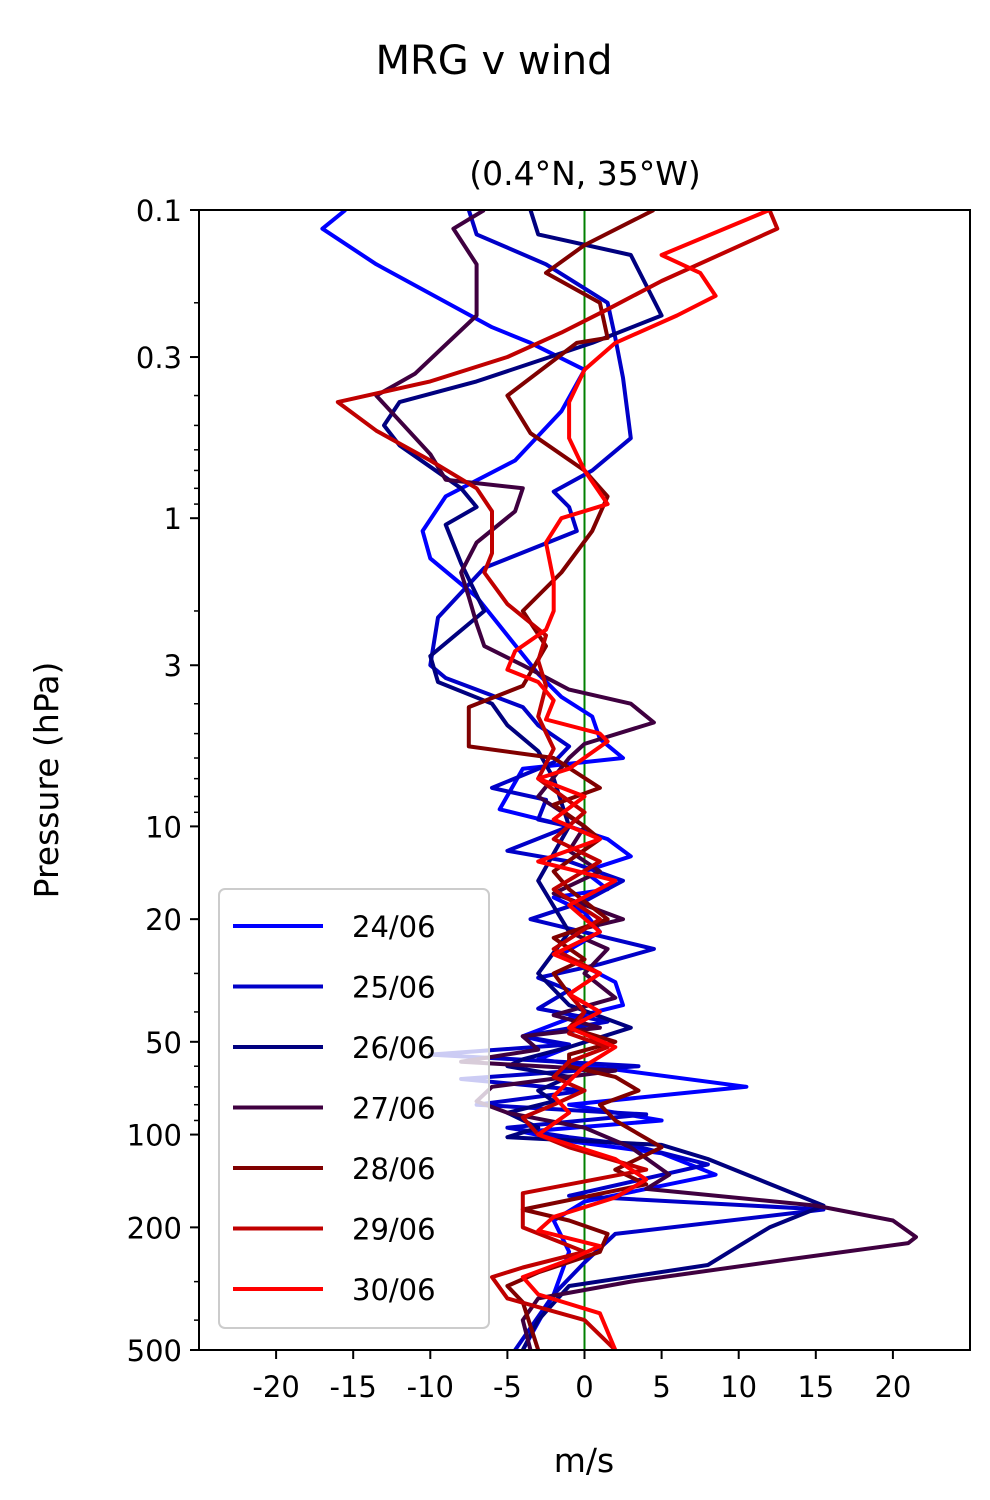 The height and width of the screenshot is (1500, 990). What do you see at coordinates (661, 1387) in the screenshot?
I see `x-tick-label: 5` at bounding box center [661, 1387].